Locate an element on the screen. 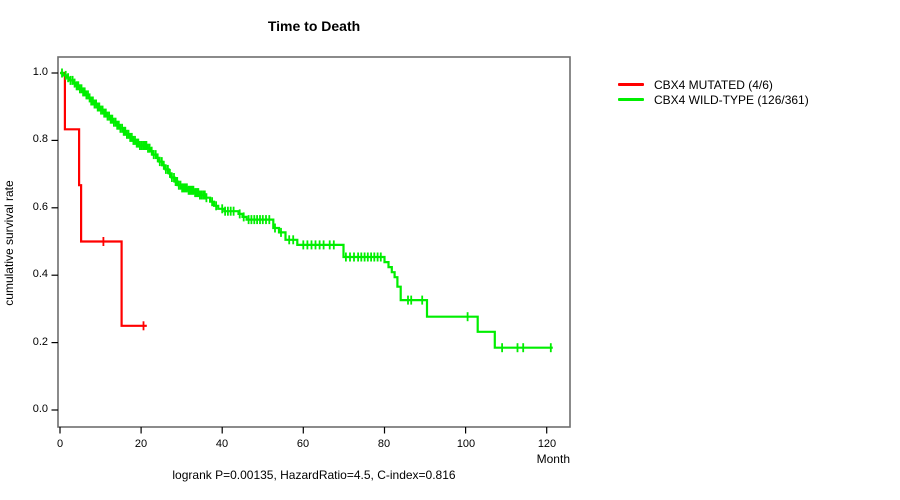  y-tick-label: 0.8 is located at coordinates (40, 139).